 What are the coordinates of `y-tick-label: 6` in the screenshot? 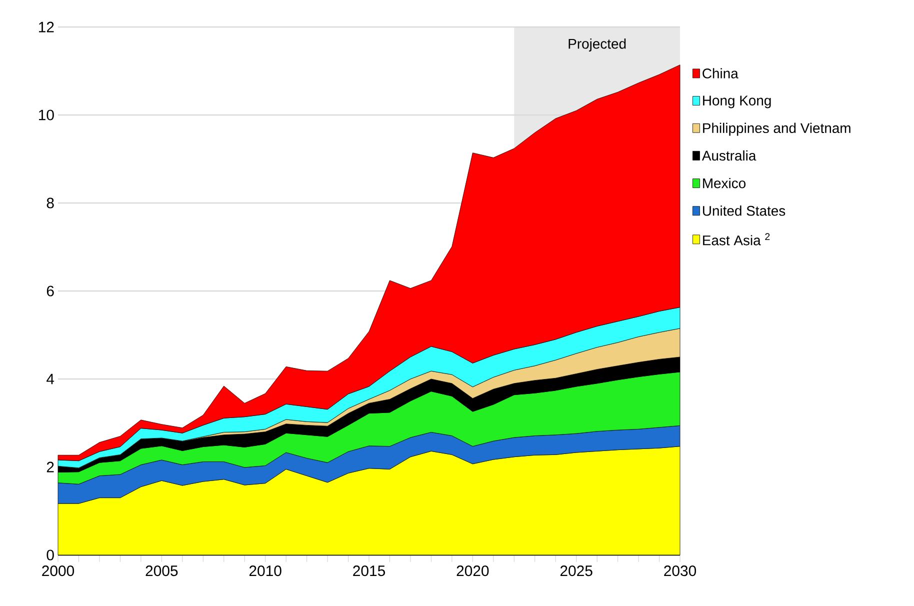 It's located at (50, 291).